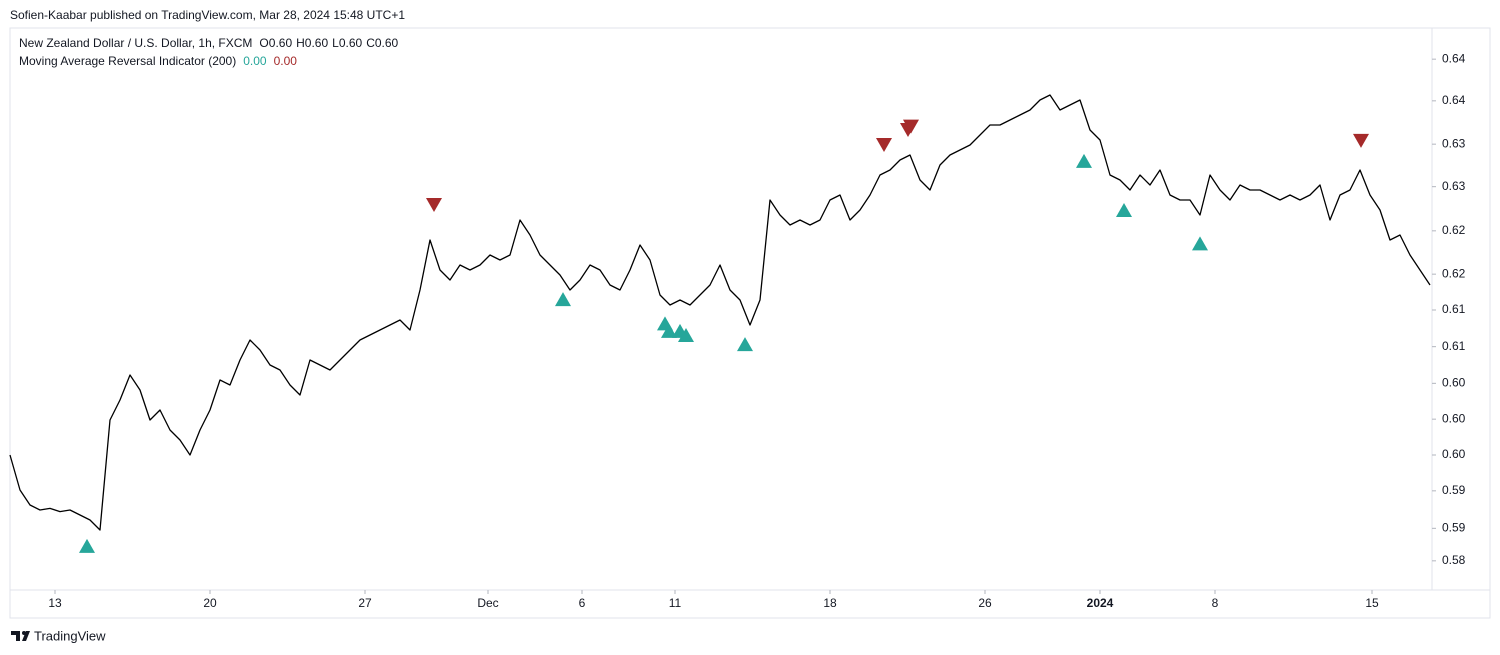 Image resolution: width=1500 pixels, height=655 pixels. I want to click on x-tick-label: 20, so click(210, 603).